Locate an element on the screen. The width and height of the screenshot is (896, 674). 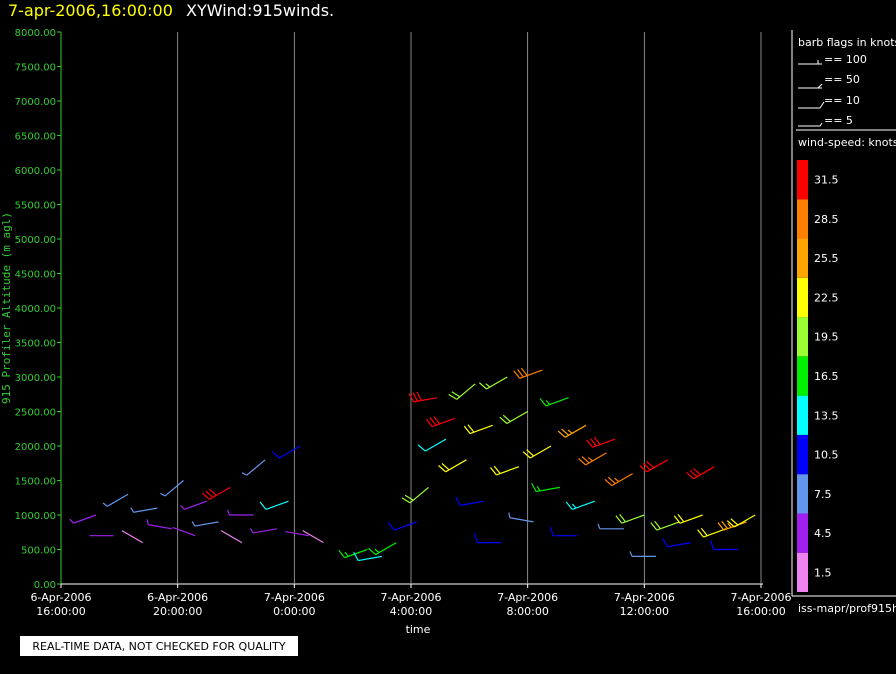
x-axis-label: time is located at coordinates (418, 629).